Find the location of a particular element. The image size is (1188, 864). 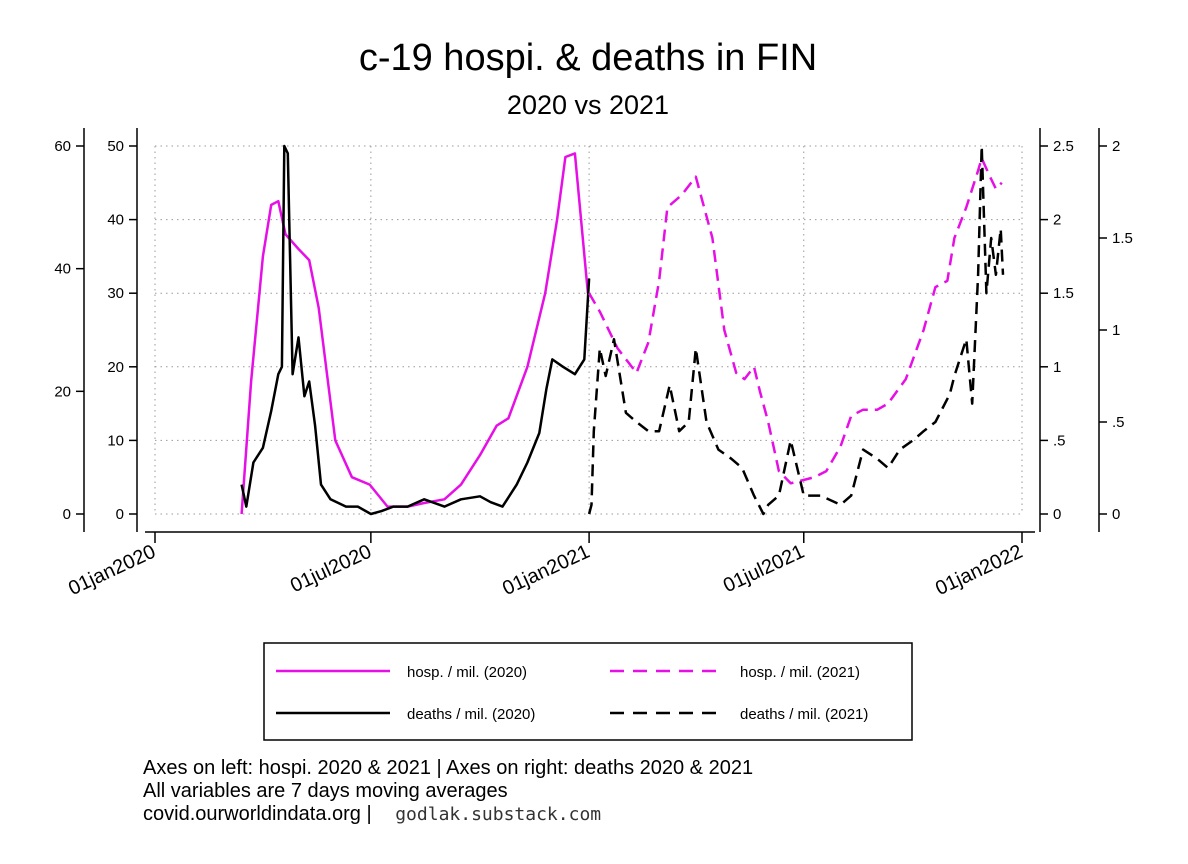

legend-box is located at coordinates (588, 691).